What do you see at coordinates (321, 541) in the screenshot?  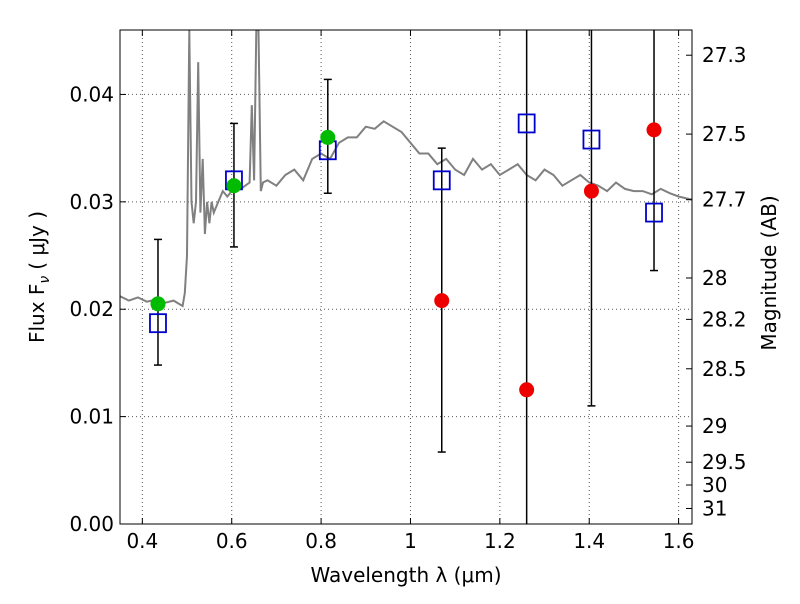 I see `x-tick-label: 0.8` at bounding box center [321, 541].